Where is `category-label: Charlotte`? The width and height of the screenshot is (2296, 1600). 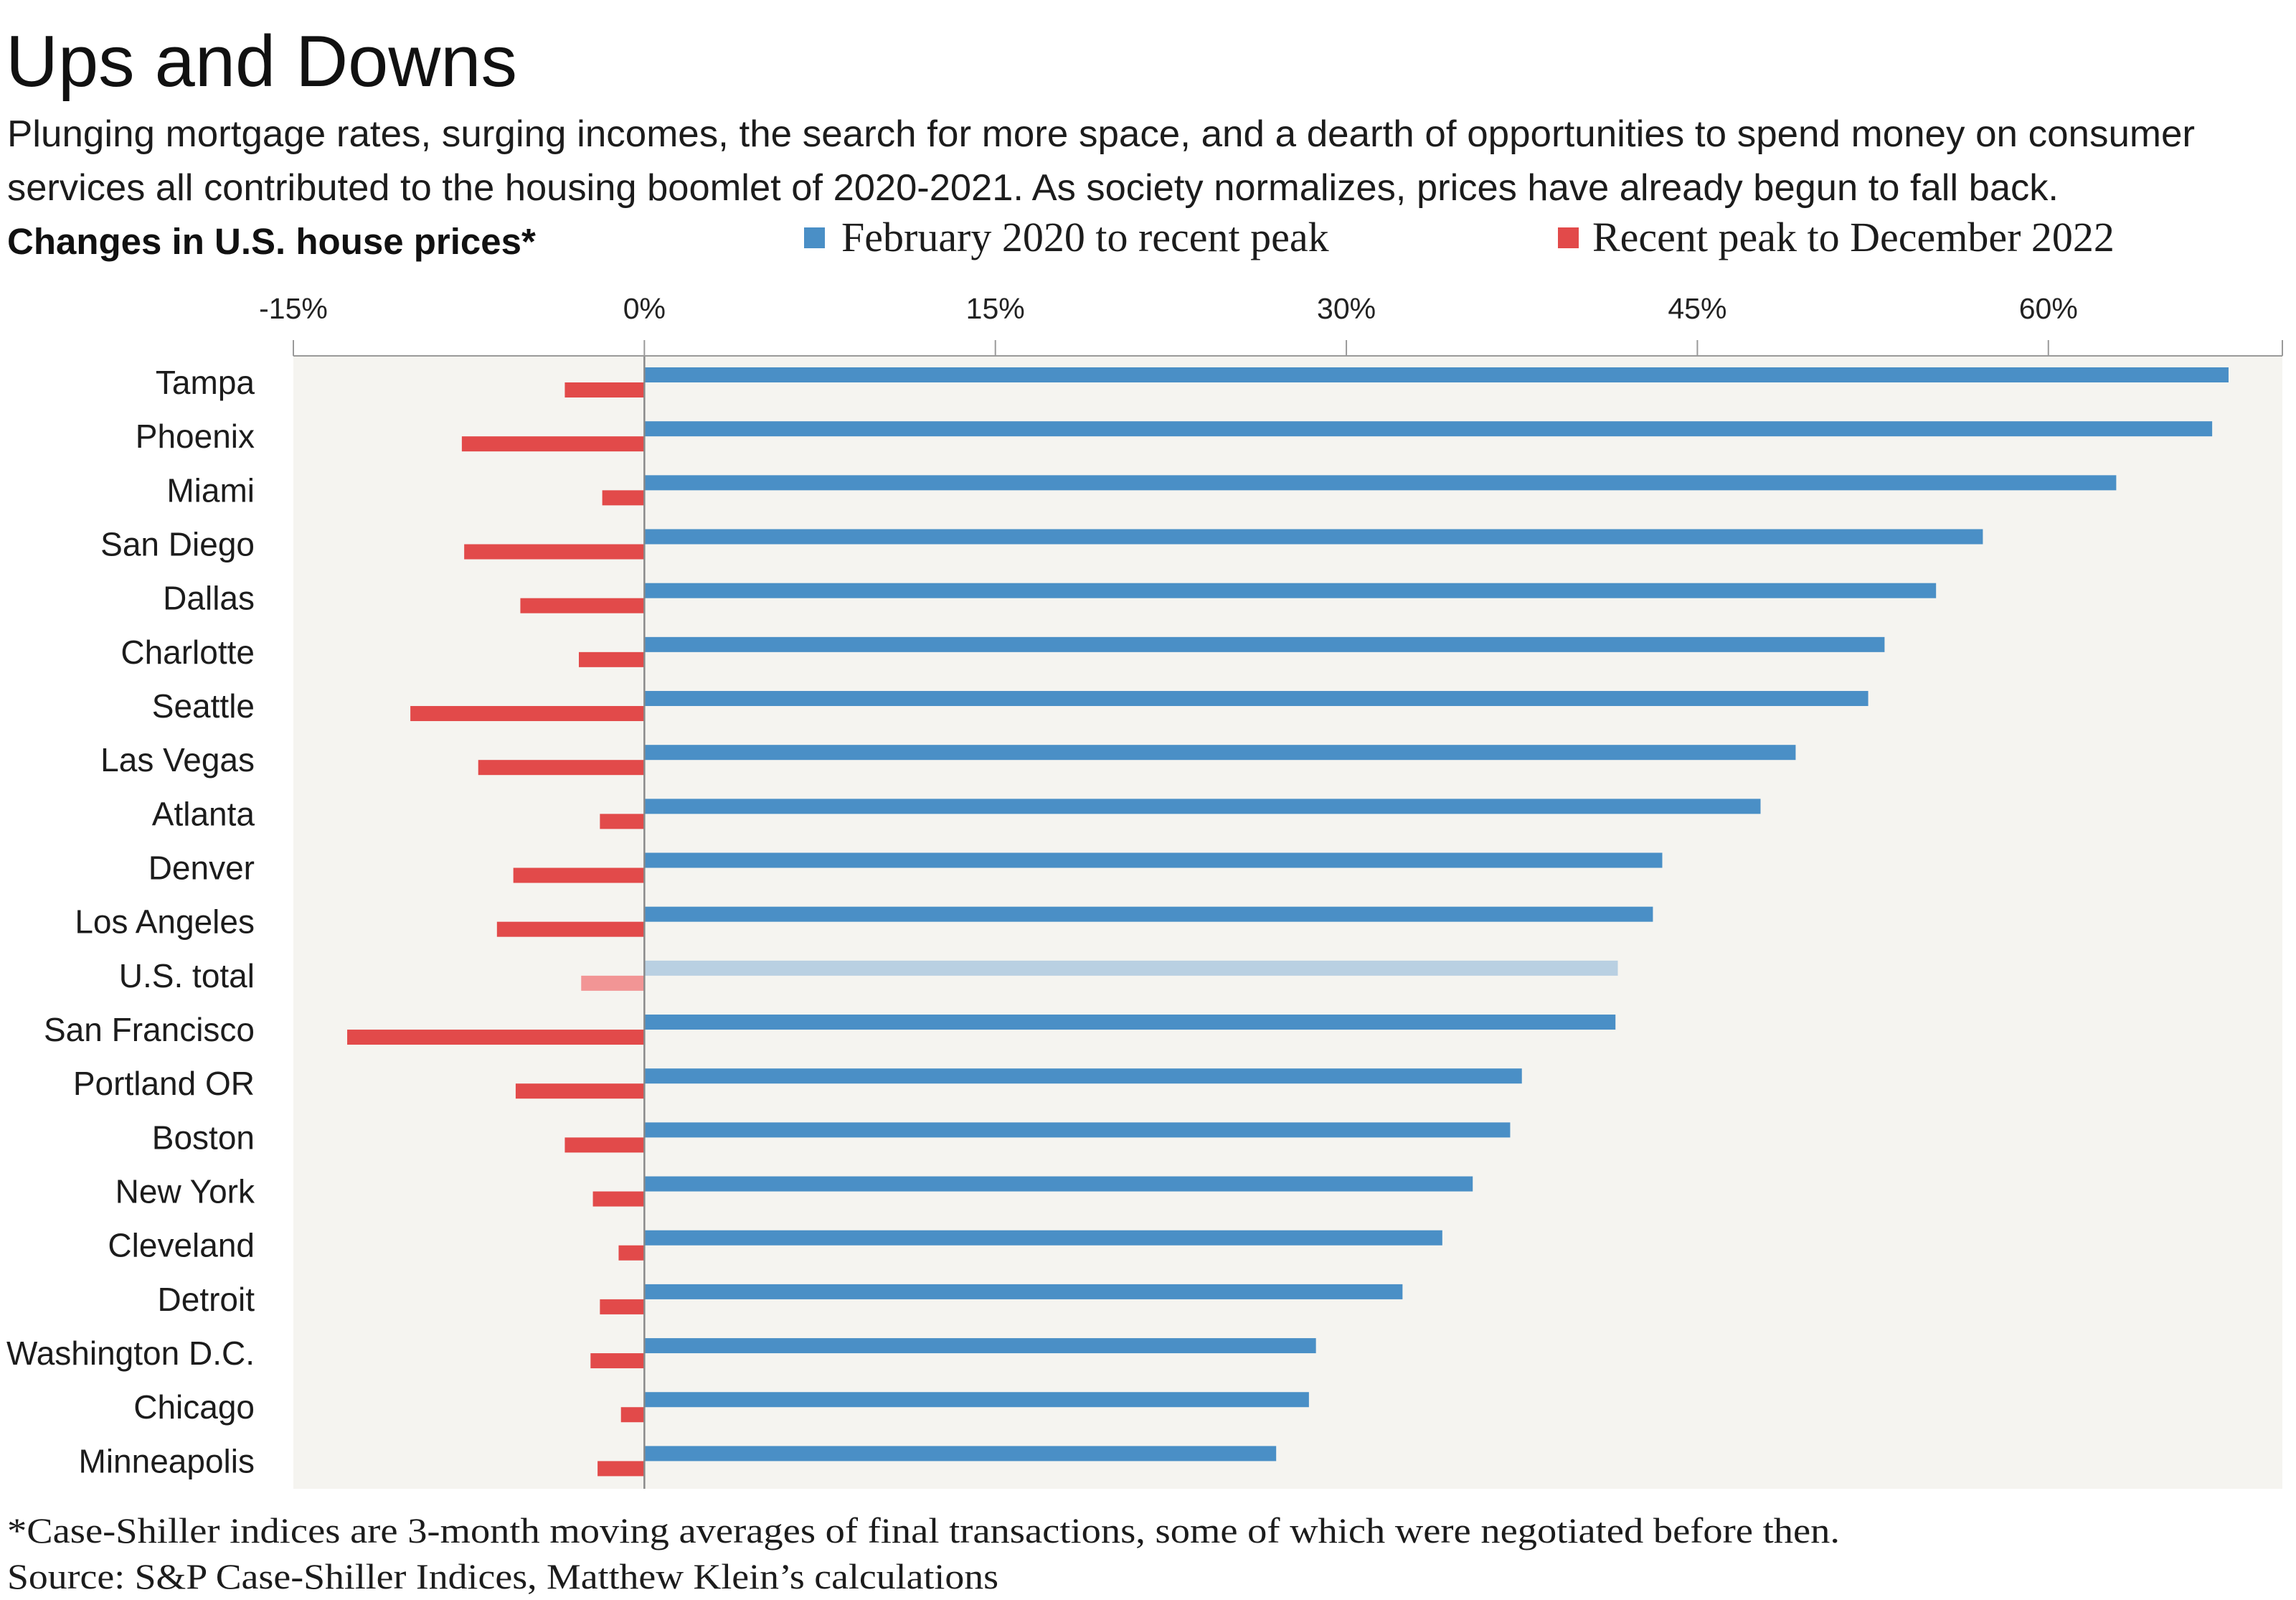 category-label: Charlotte is located at coordinates (188, 652).